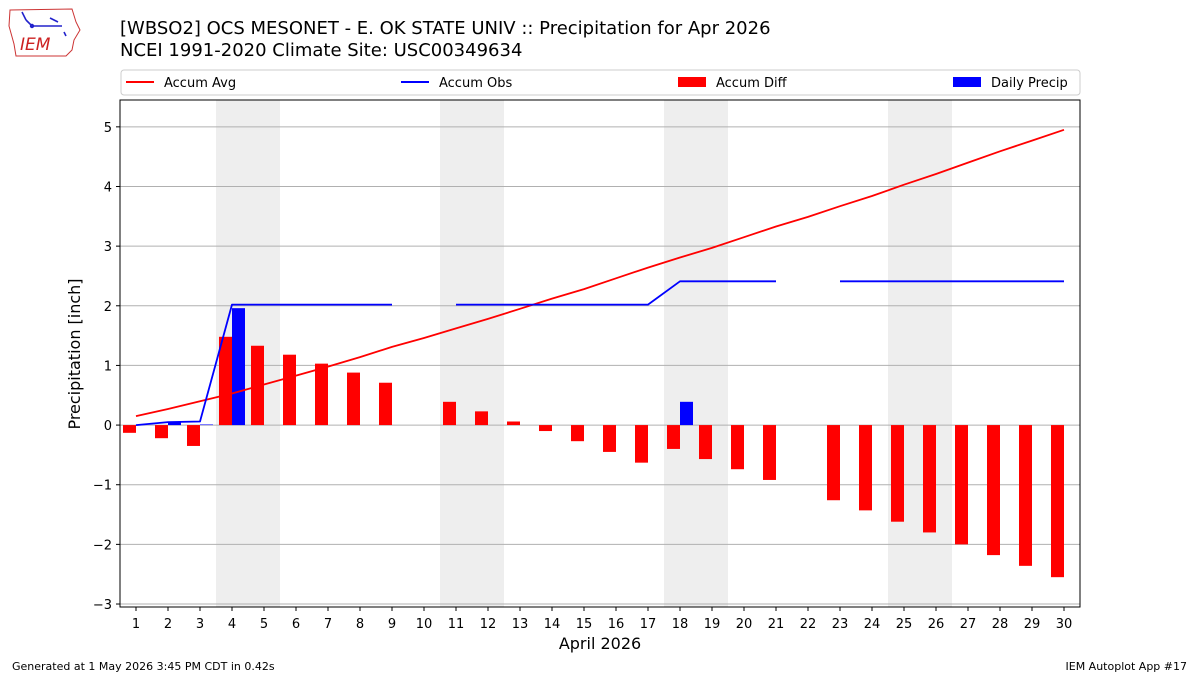 This screenshot has height=675, width=1200. I want to click on app-credit: IEM Autoplot App #17, so click(1126, 666).